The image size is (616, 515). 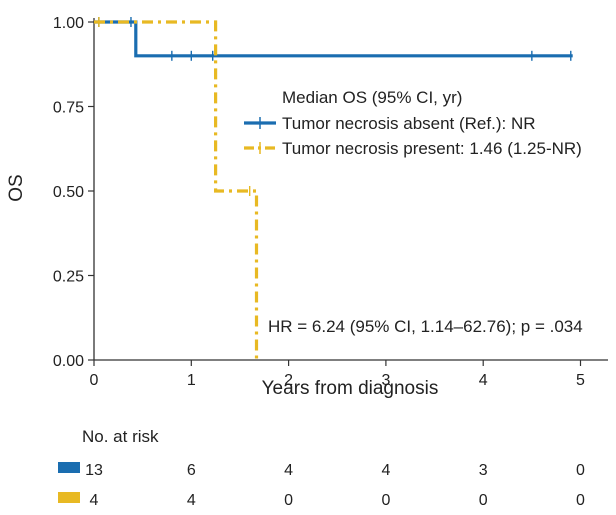 I want to click on series-line, so click(x=333, y=39).